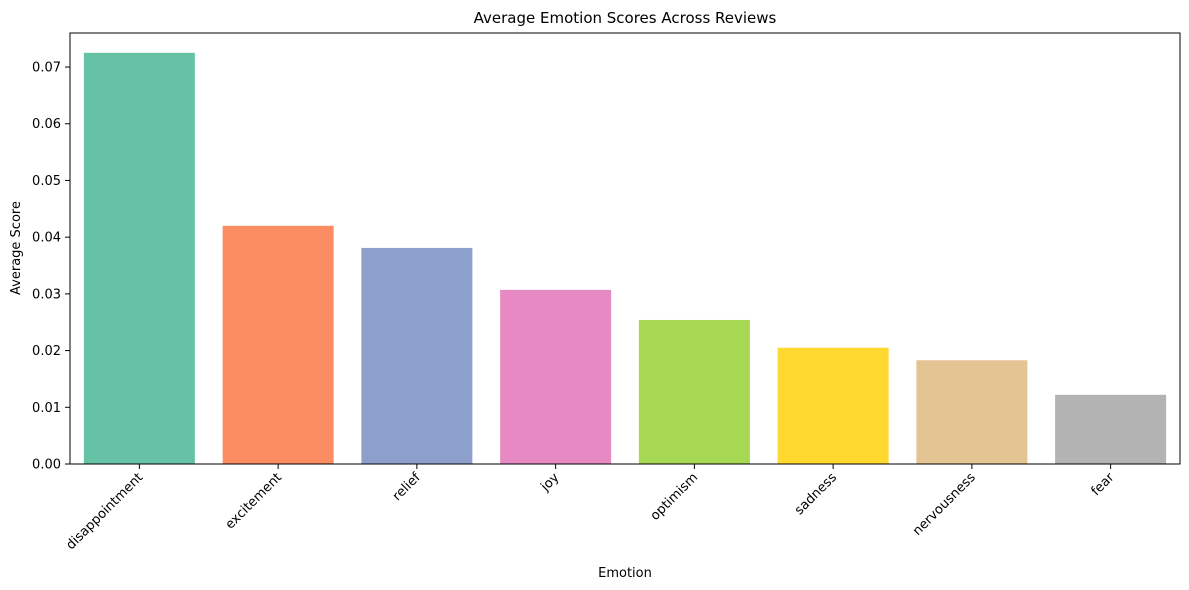 Image resolution: width=1189 pixels, height=590 pixels. I want to click on x-tick-label: nervousness, so click(944, 504).